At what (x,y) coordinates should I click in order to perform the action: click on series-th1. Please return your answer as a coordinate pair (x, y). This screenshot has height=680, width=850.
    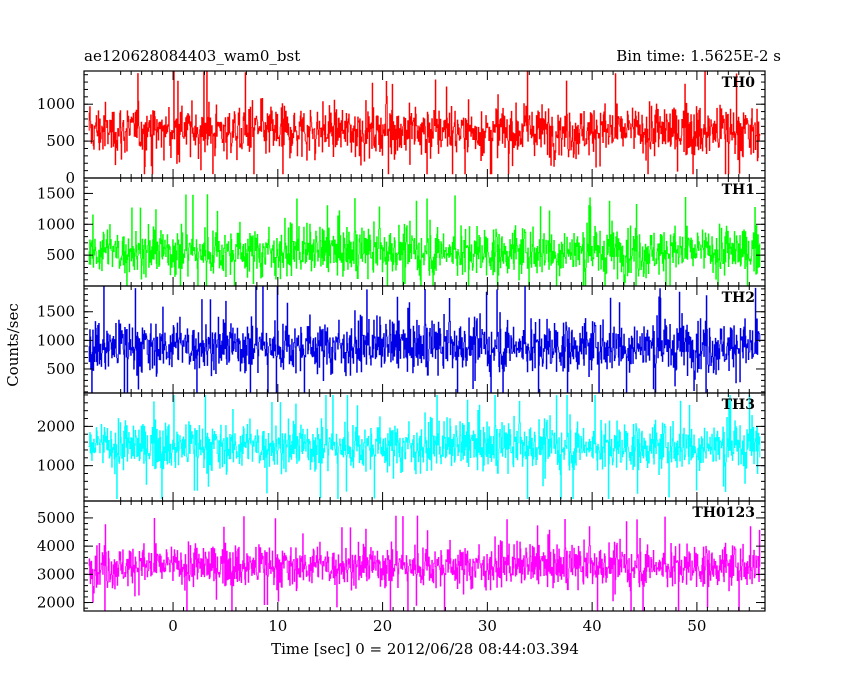
    Looking at the image, I should click on (424, 240).